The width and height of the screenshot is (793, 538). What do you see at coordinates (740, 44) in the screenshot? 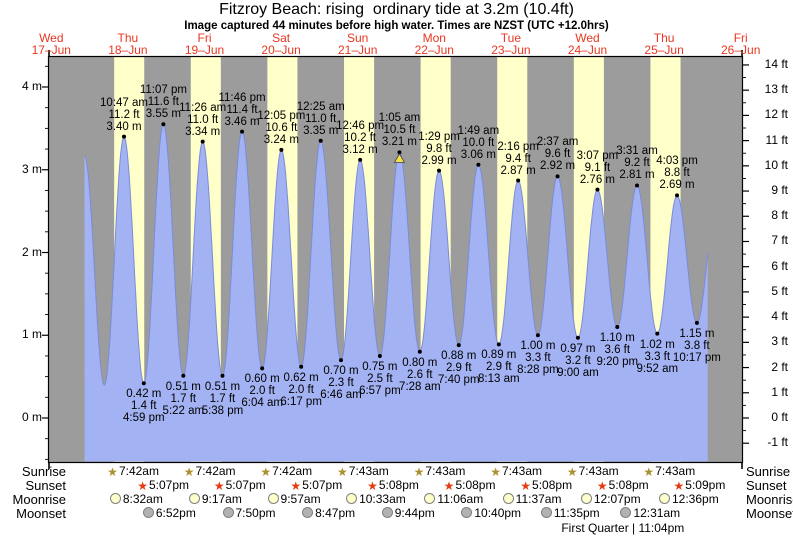
I see `day-label: Fri 26–Jun` at bounding box center [740, 44].